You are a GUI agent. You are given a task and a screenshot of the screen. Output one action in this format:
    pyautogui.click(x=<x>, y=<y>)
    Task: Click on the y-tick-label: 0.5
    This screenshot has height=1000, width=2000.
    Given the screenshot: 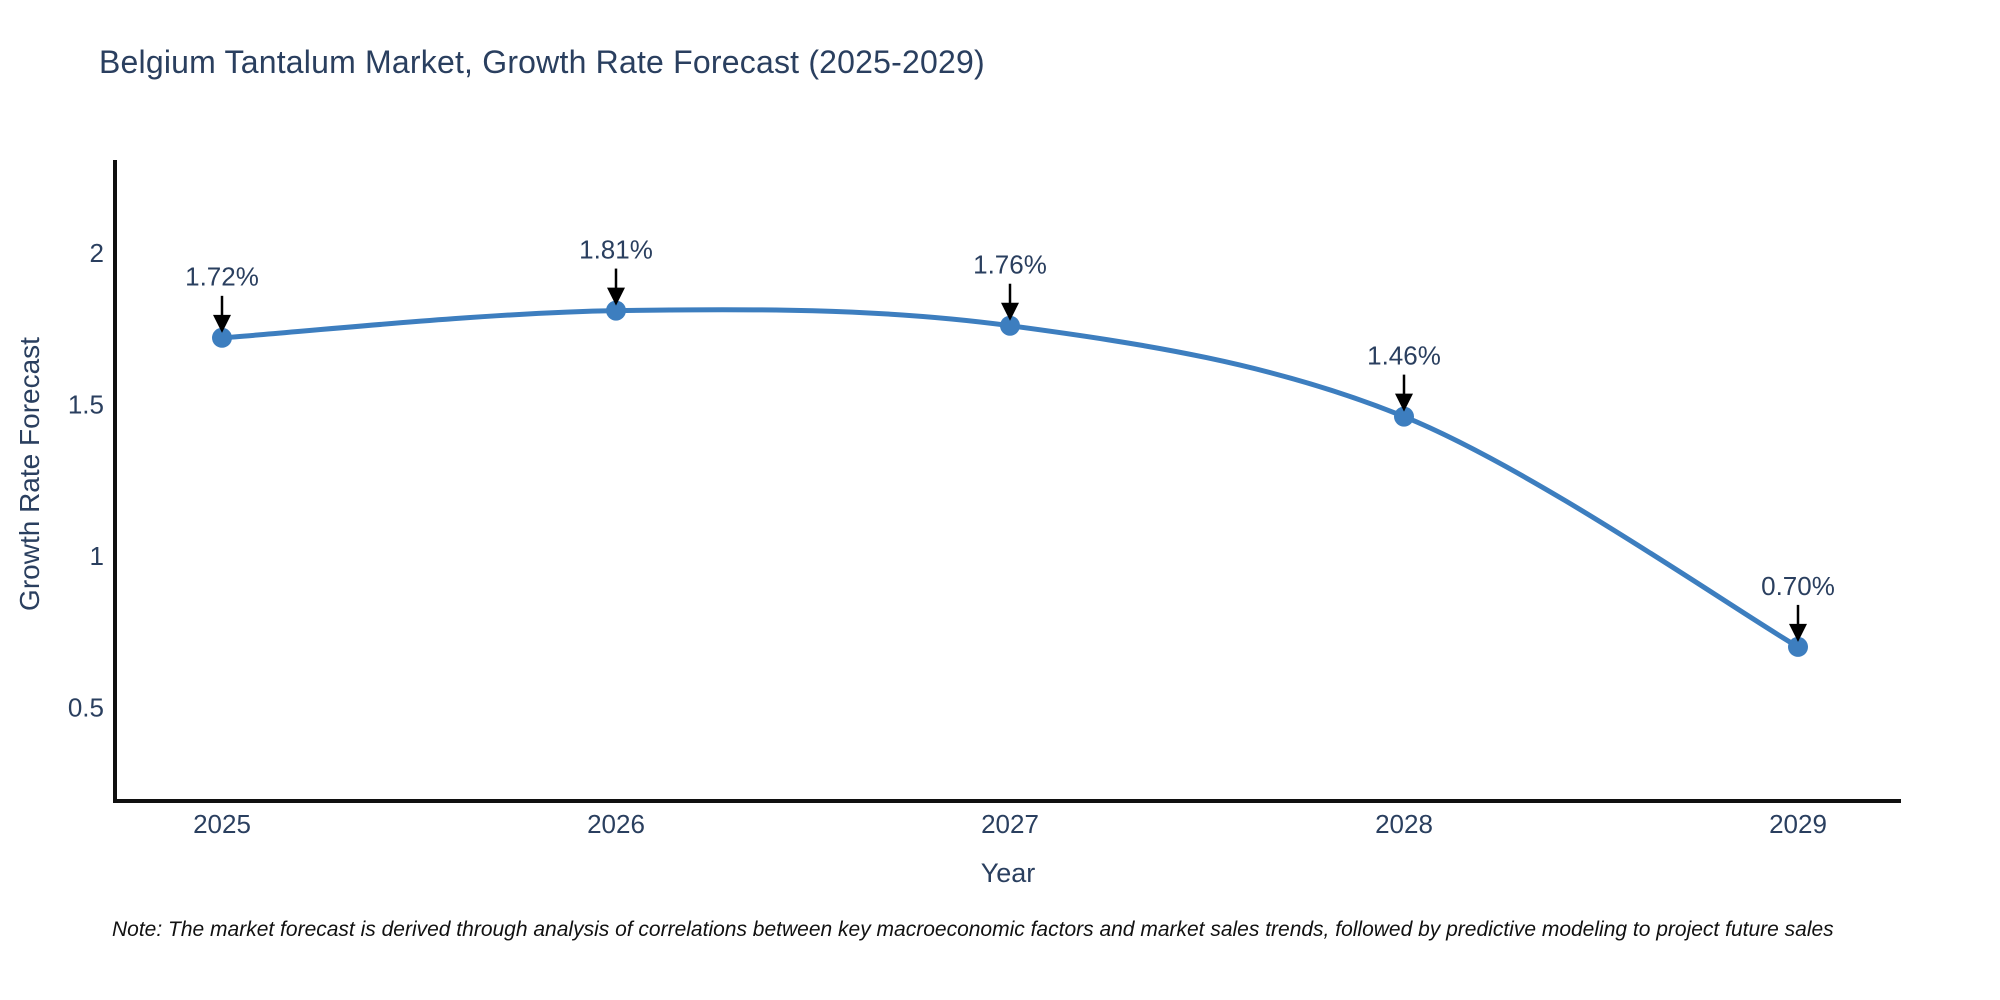 What is the action you would take?
    pyautogui.click(x=86, y=708)
    